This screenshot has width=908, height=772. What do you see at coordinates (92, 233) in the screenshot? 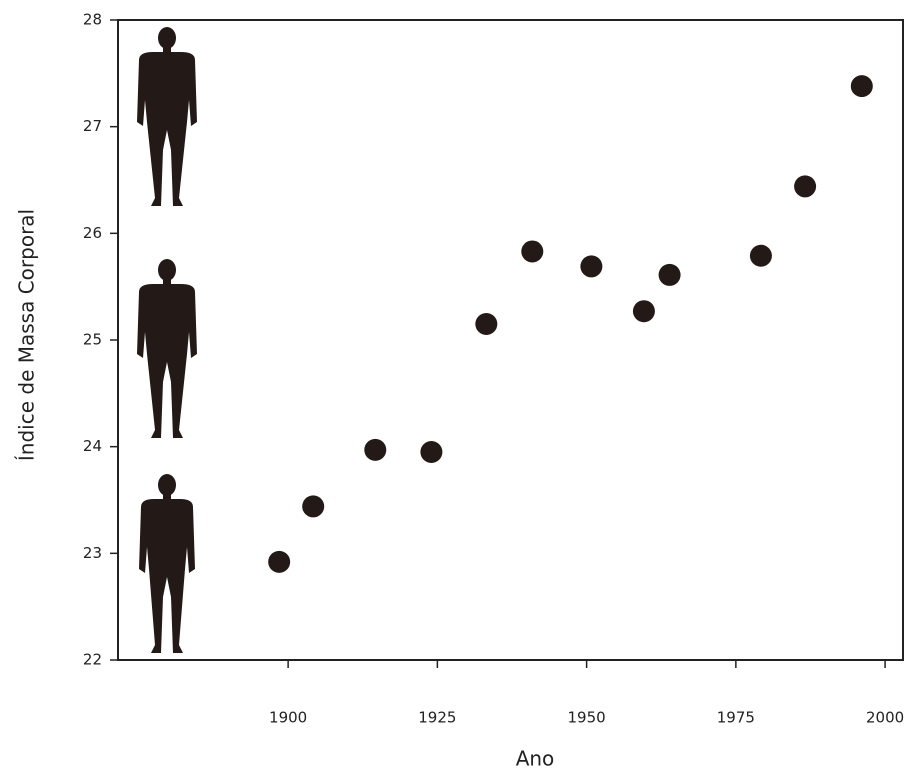
I see `y-tick-label: 26` at bounding box center [92, 233].